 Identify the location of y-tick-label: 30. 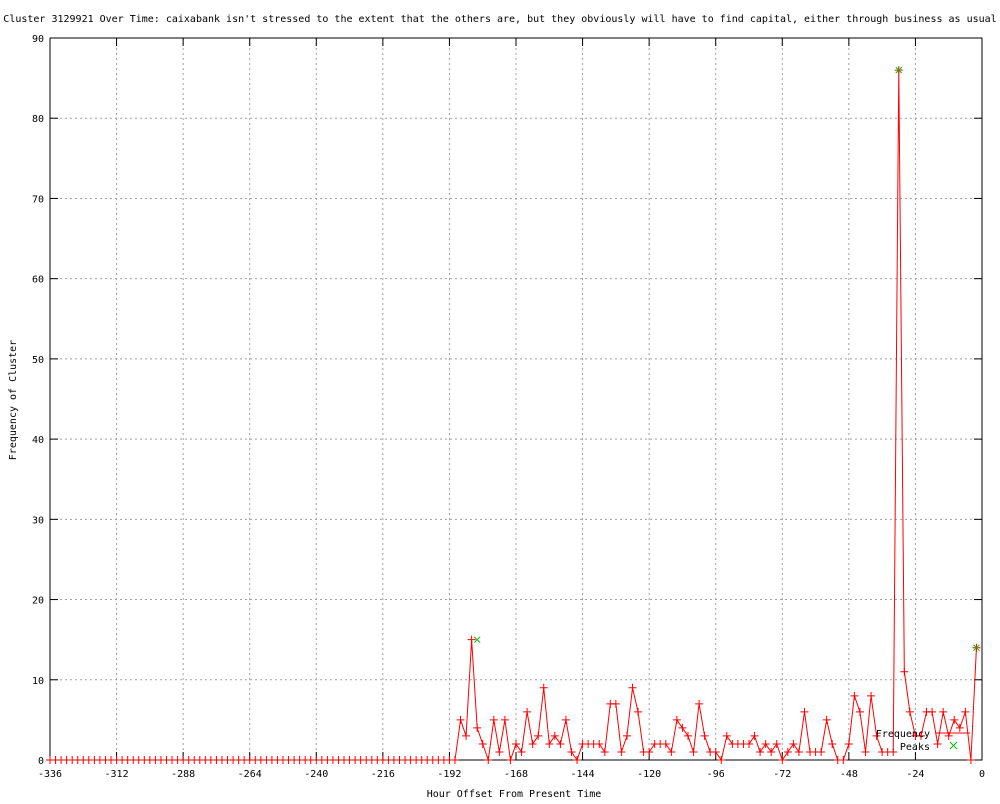
(38, 520).